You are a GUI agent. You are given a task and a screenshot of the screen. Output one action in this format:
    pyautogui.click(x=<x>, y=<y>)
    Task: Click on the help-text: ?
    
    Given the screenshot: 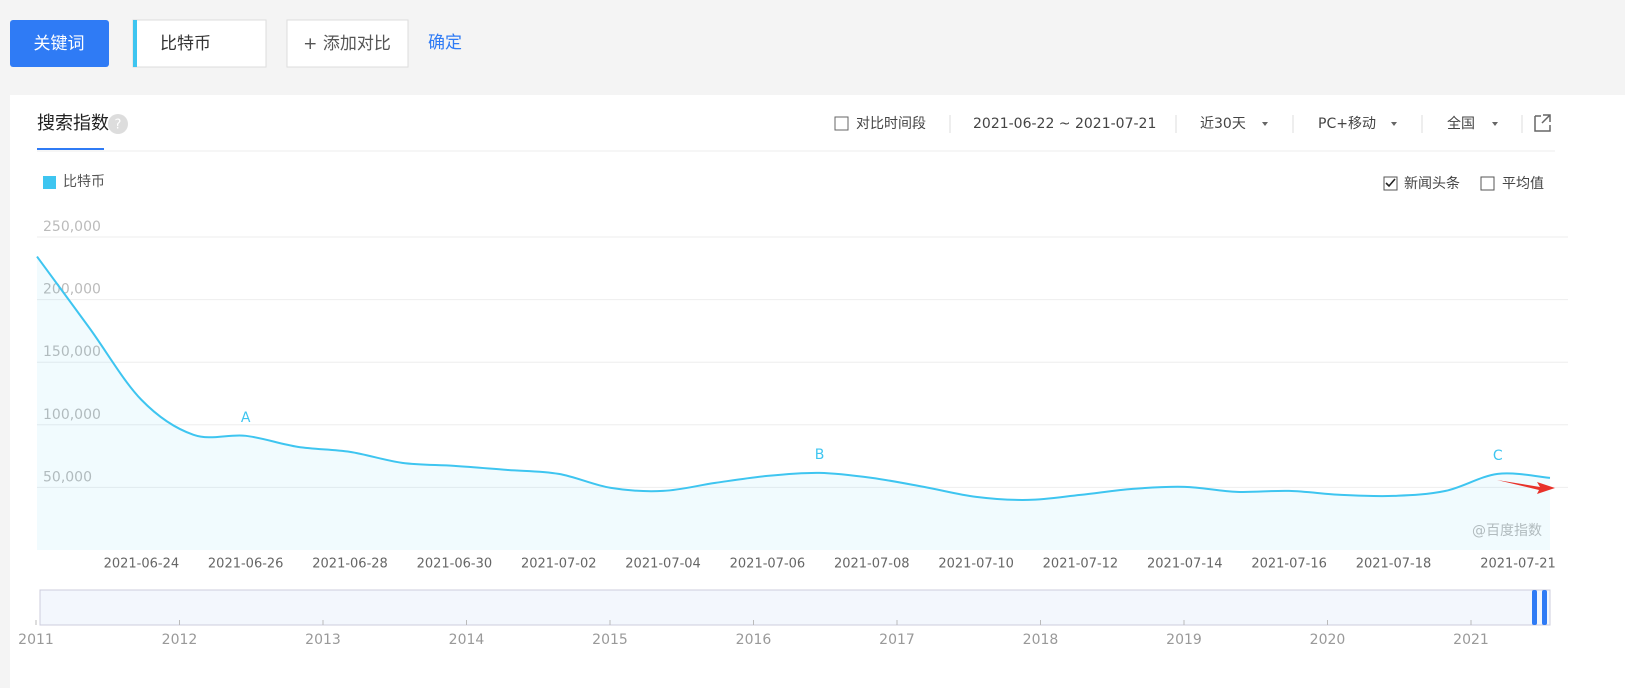 What is the action you would take?
    pyautogui.click(x=118, y=125)
    